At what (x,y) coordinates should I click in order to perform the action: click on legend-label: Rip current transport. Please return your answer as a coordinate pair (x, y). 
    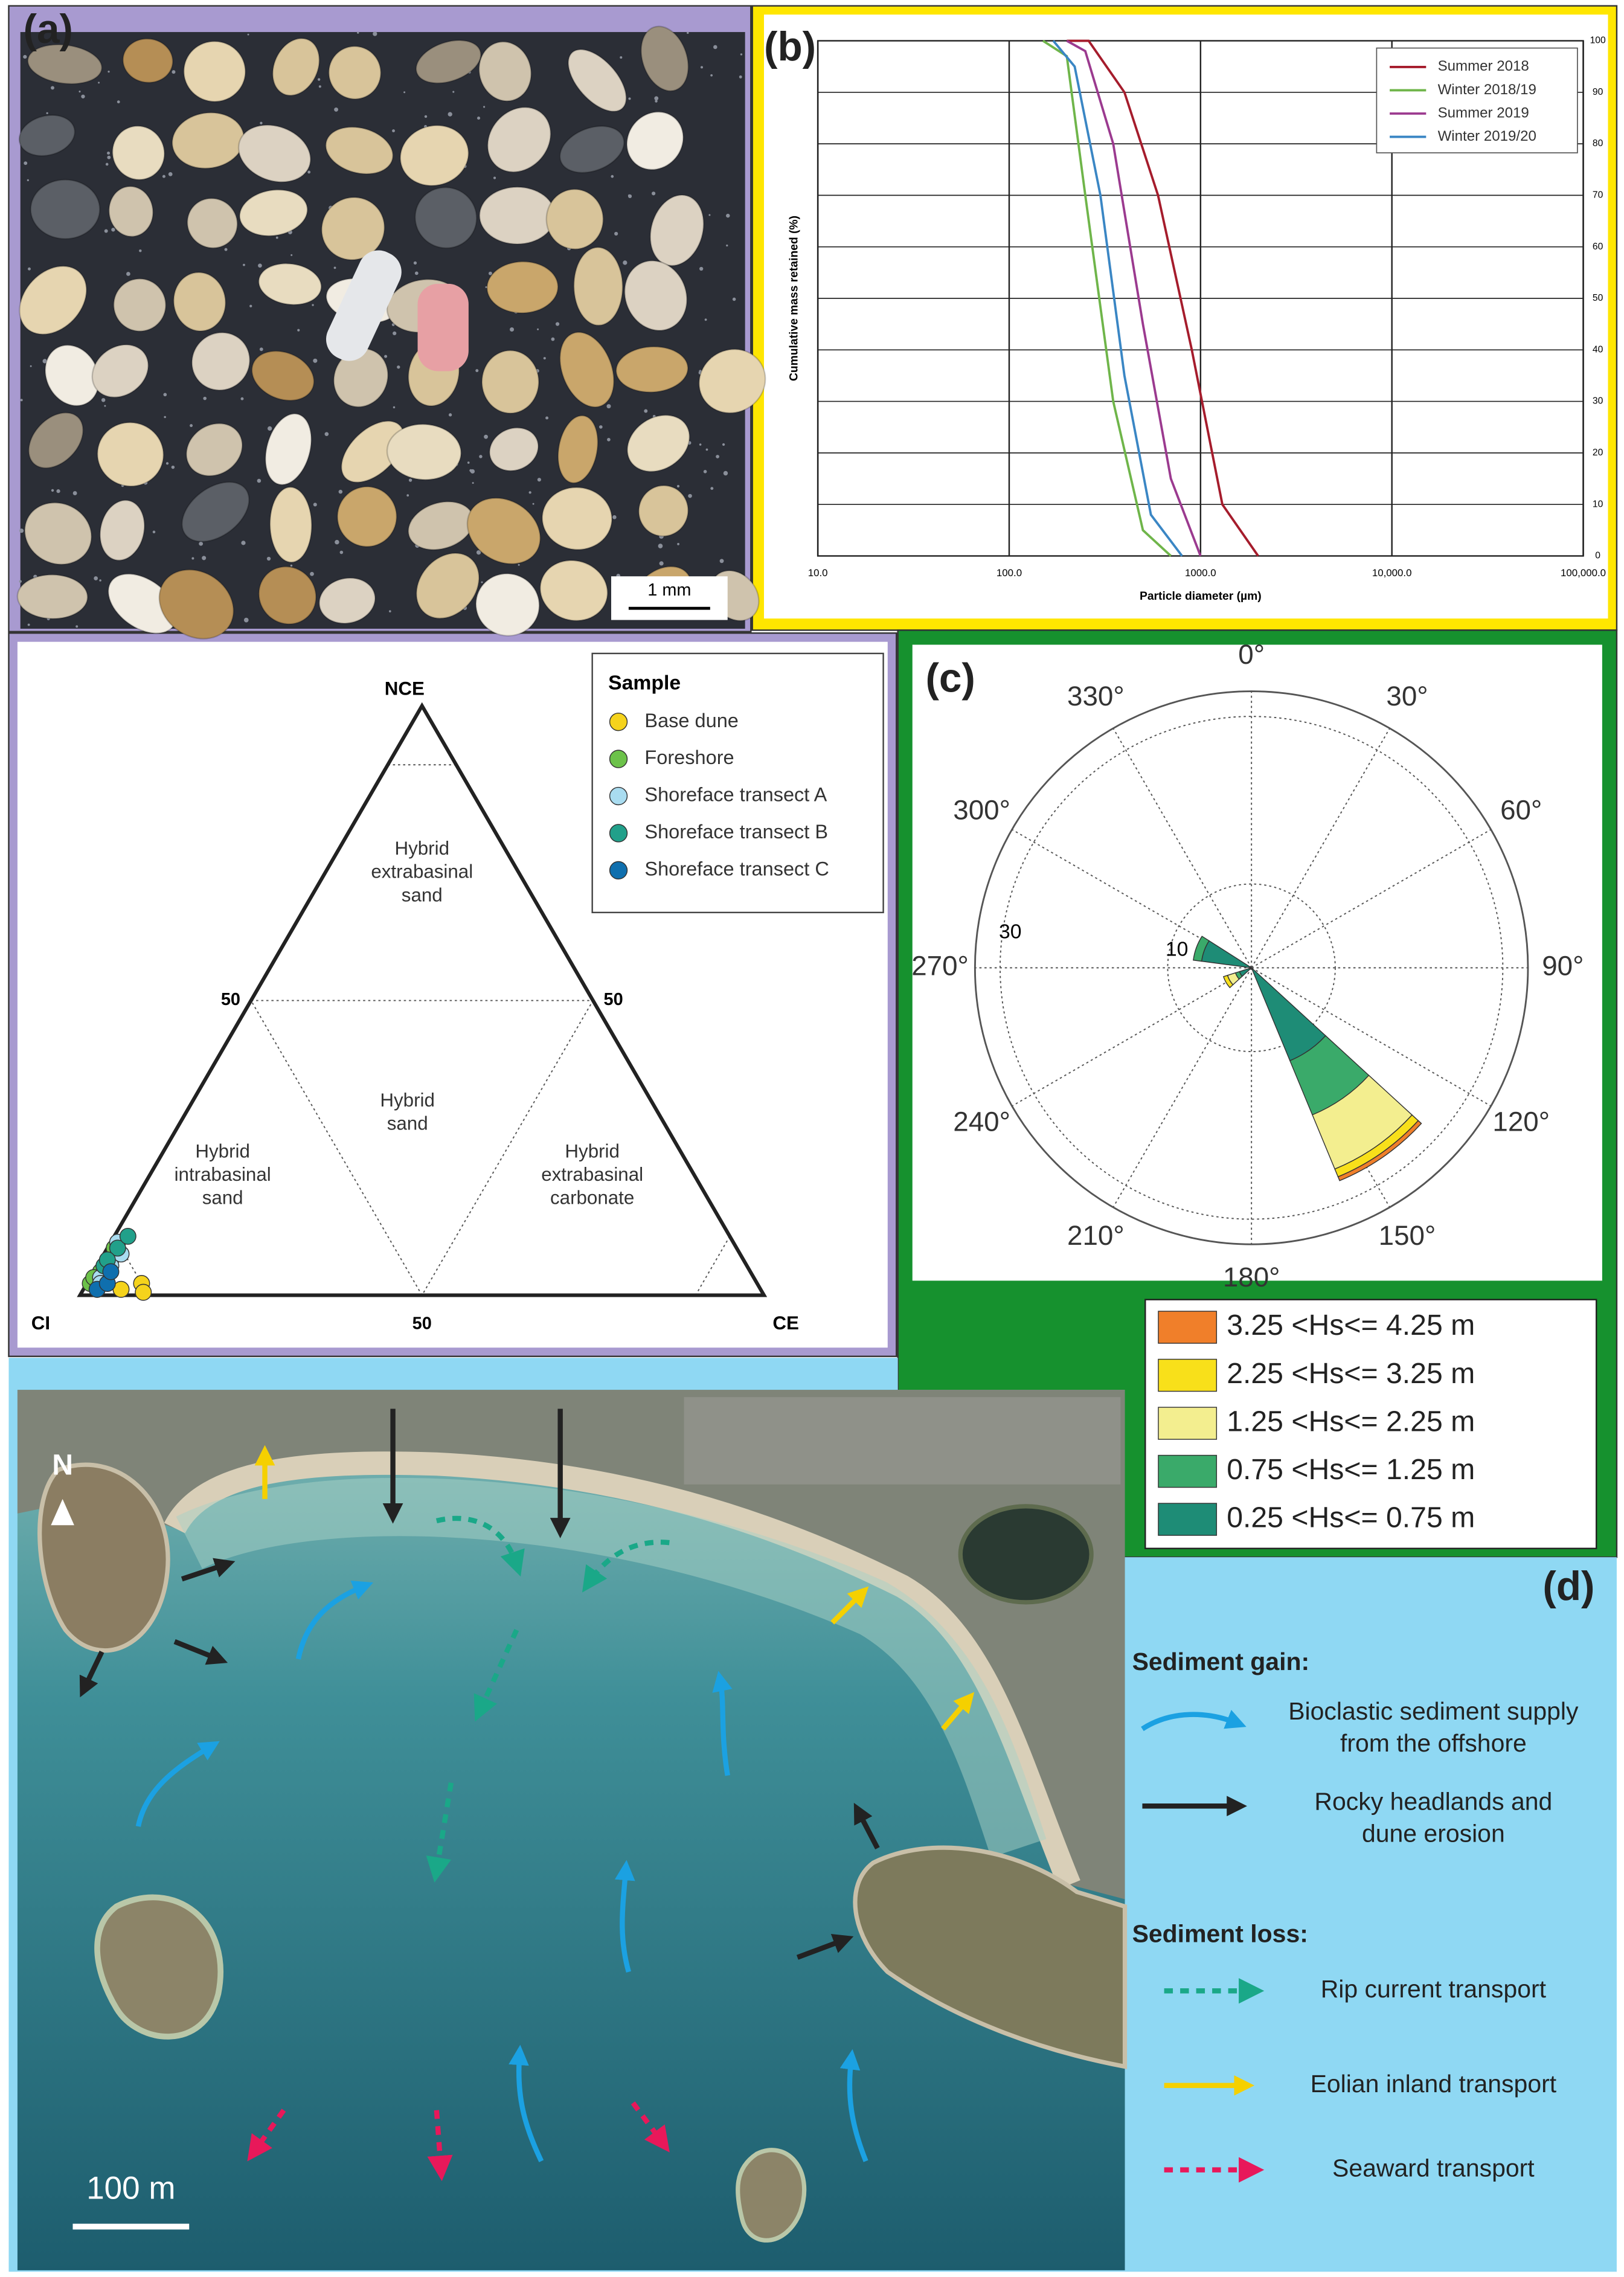
    Looking at the image, I should click on (1434, 1989).